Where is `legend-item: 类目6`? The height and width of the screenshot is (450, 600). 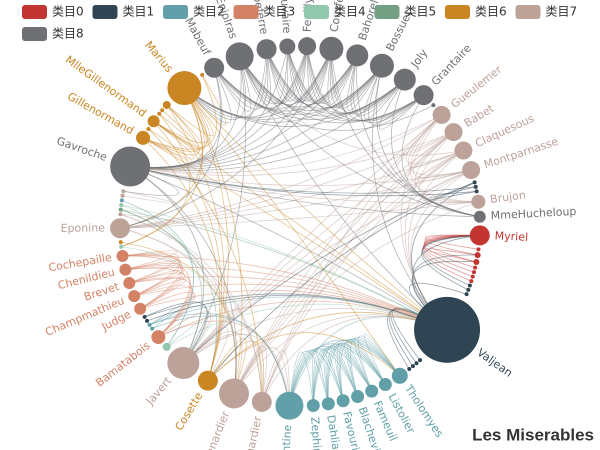
legend-item: 类目6 is located at coordinates (476, 12).